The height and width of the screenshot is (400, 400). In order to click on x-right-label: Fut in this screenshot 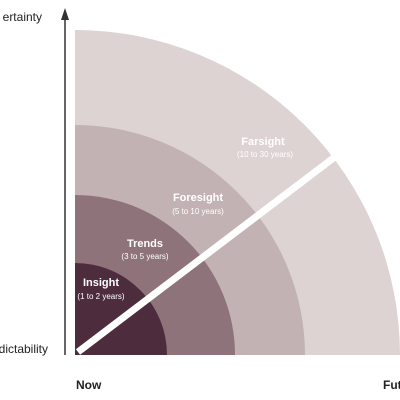, I will do `click(391, 385)`.